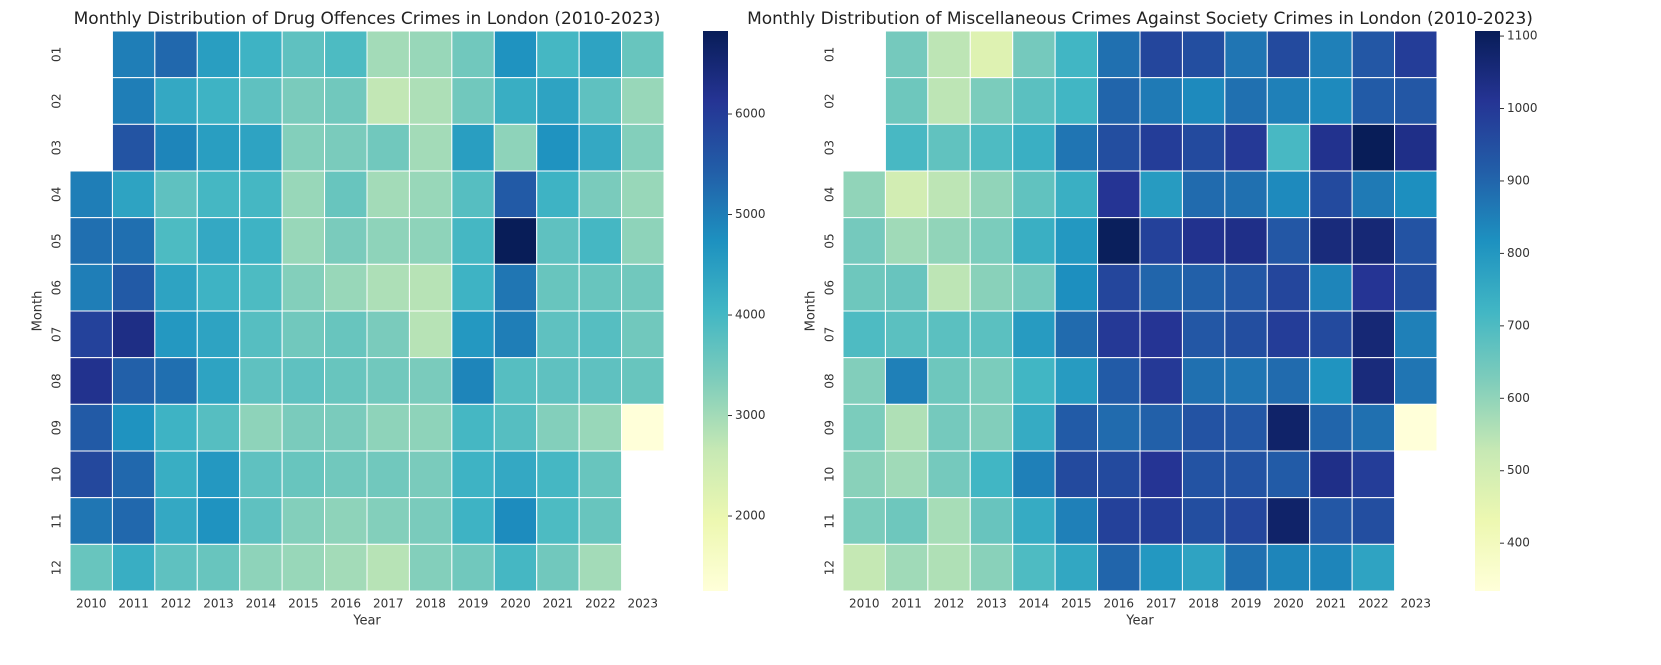 This screenshot has height=665, width=1661. I want to click on colorbar-tick-label: 1100, so click(1522, 36).